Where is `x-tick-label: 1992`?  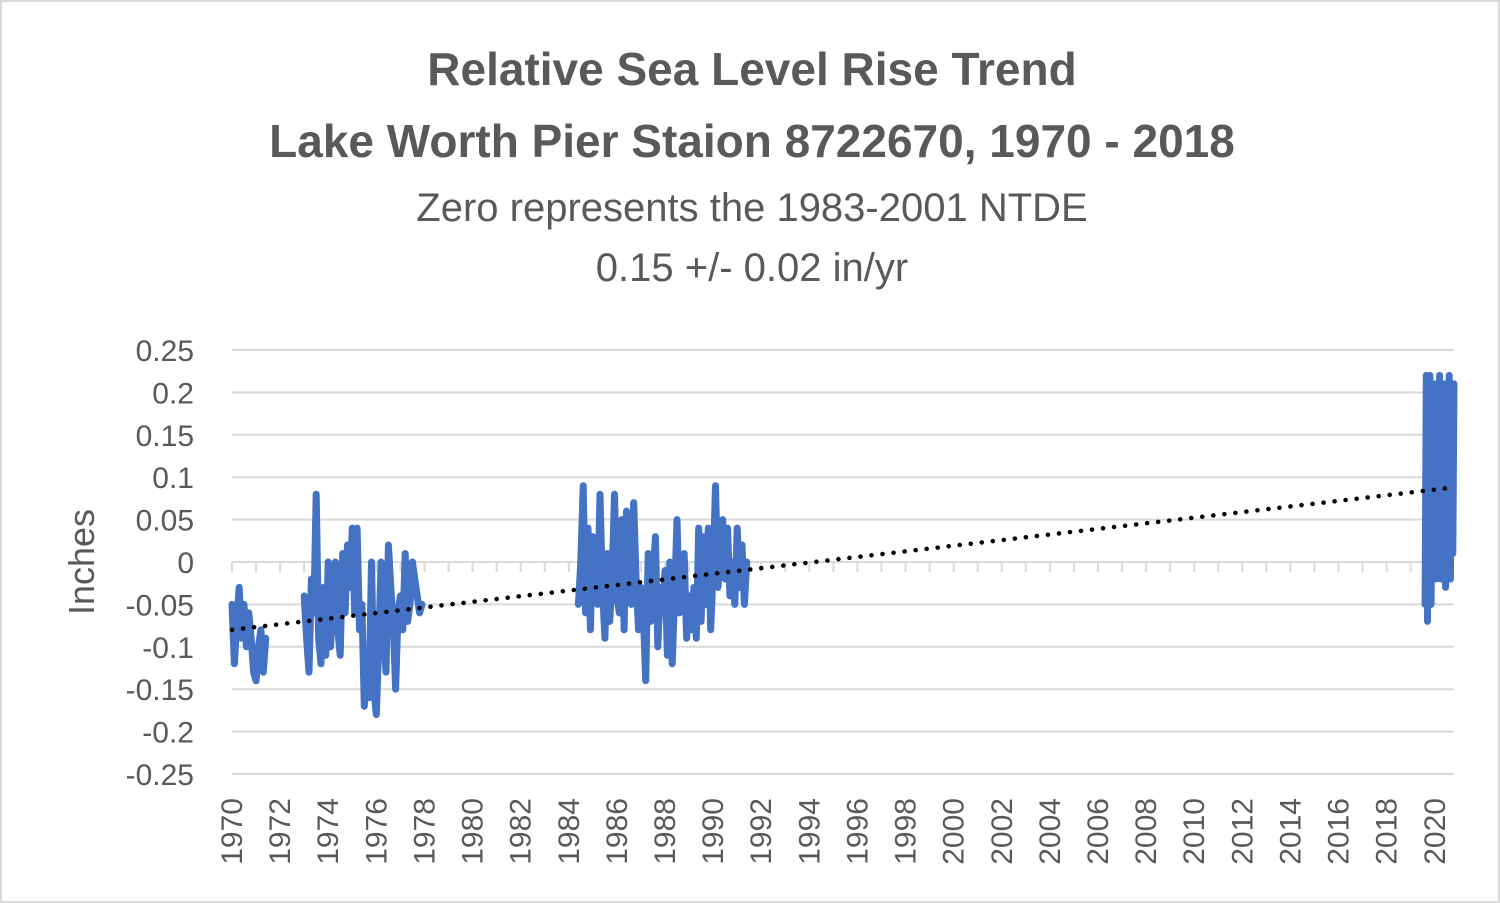 x-tick-label: 1992 is located at coordinates (761, 831).